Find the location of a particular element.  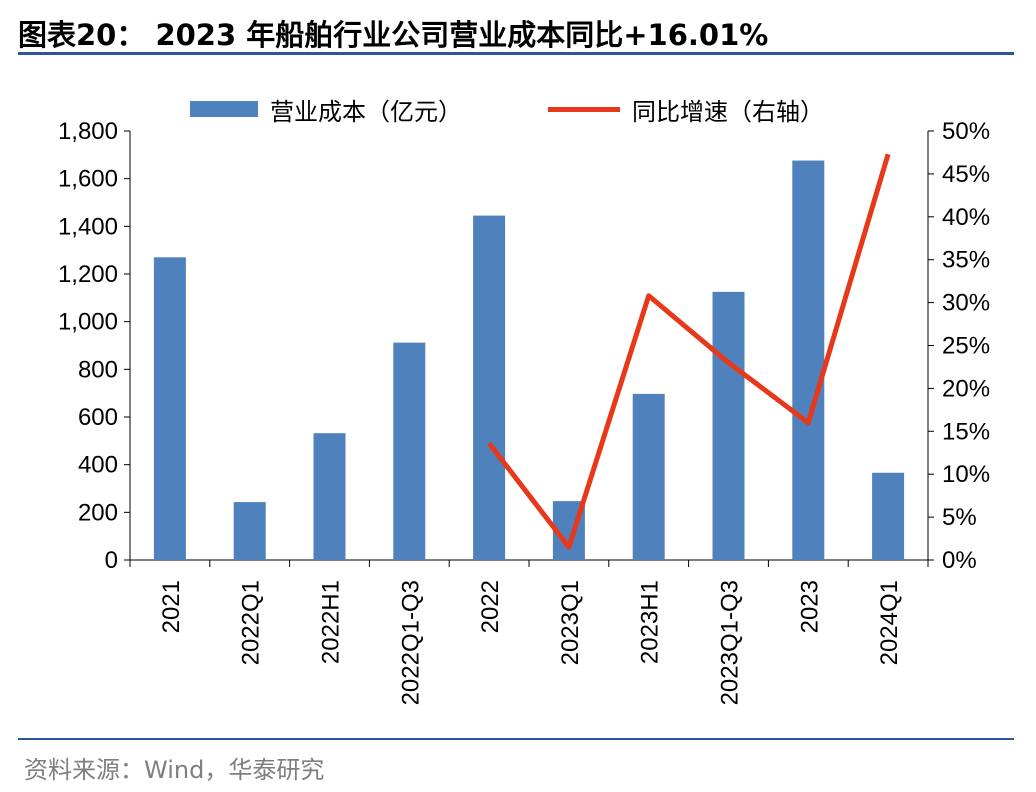

chart-title: 图表20： 2023 年船舶行业公司营业成本同比+16.01% is located at coordinates (393, 35).